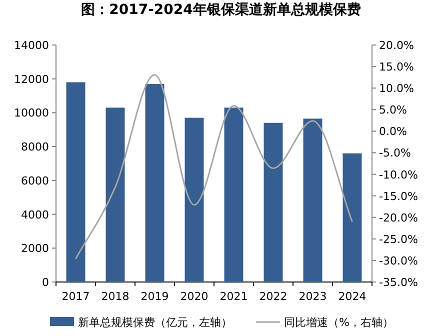 Image resolution: width=442 pixels, height=336 pixels. I want to click on y2-tick-label: -15.0%, so click(398, 196).